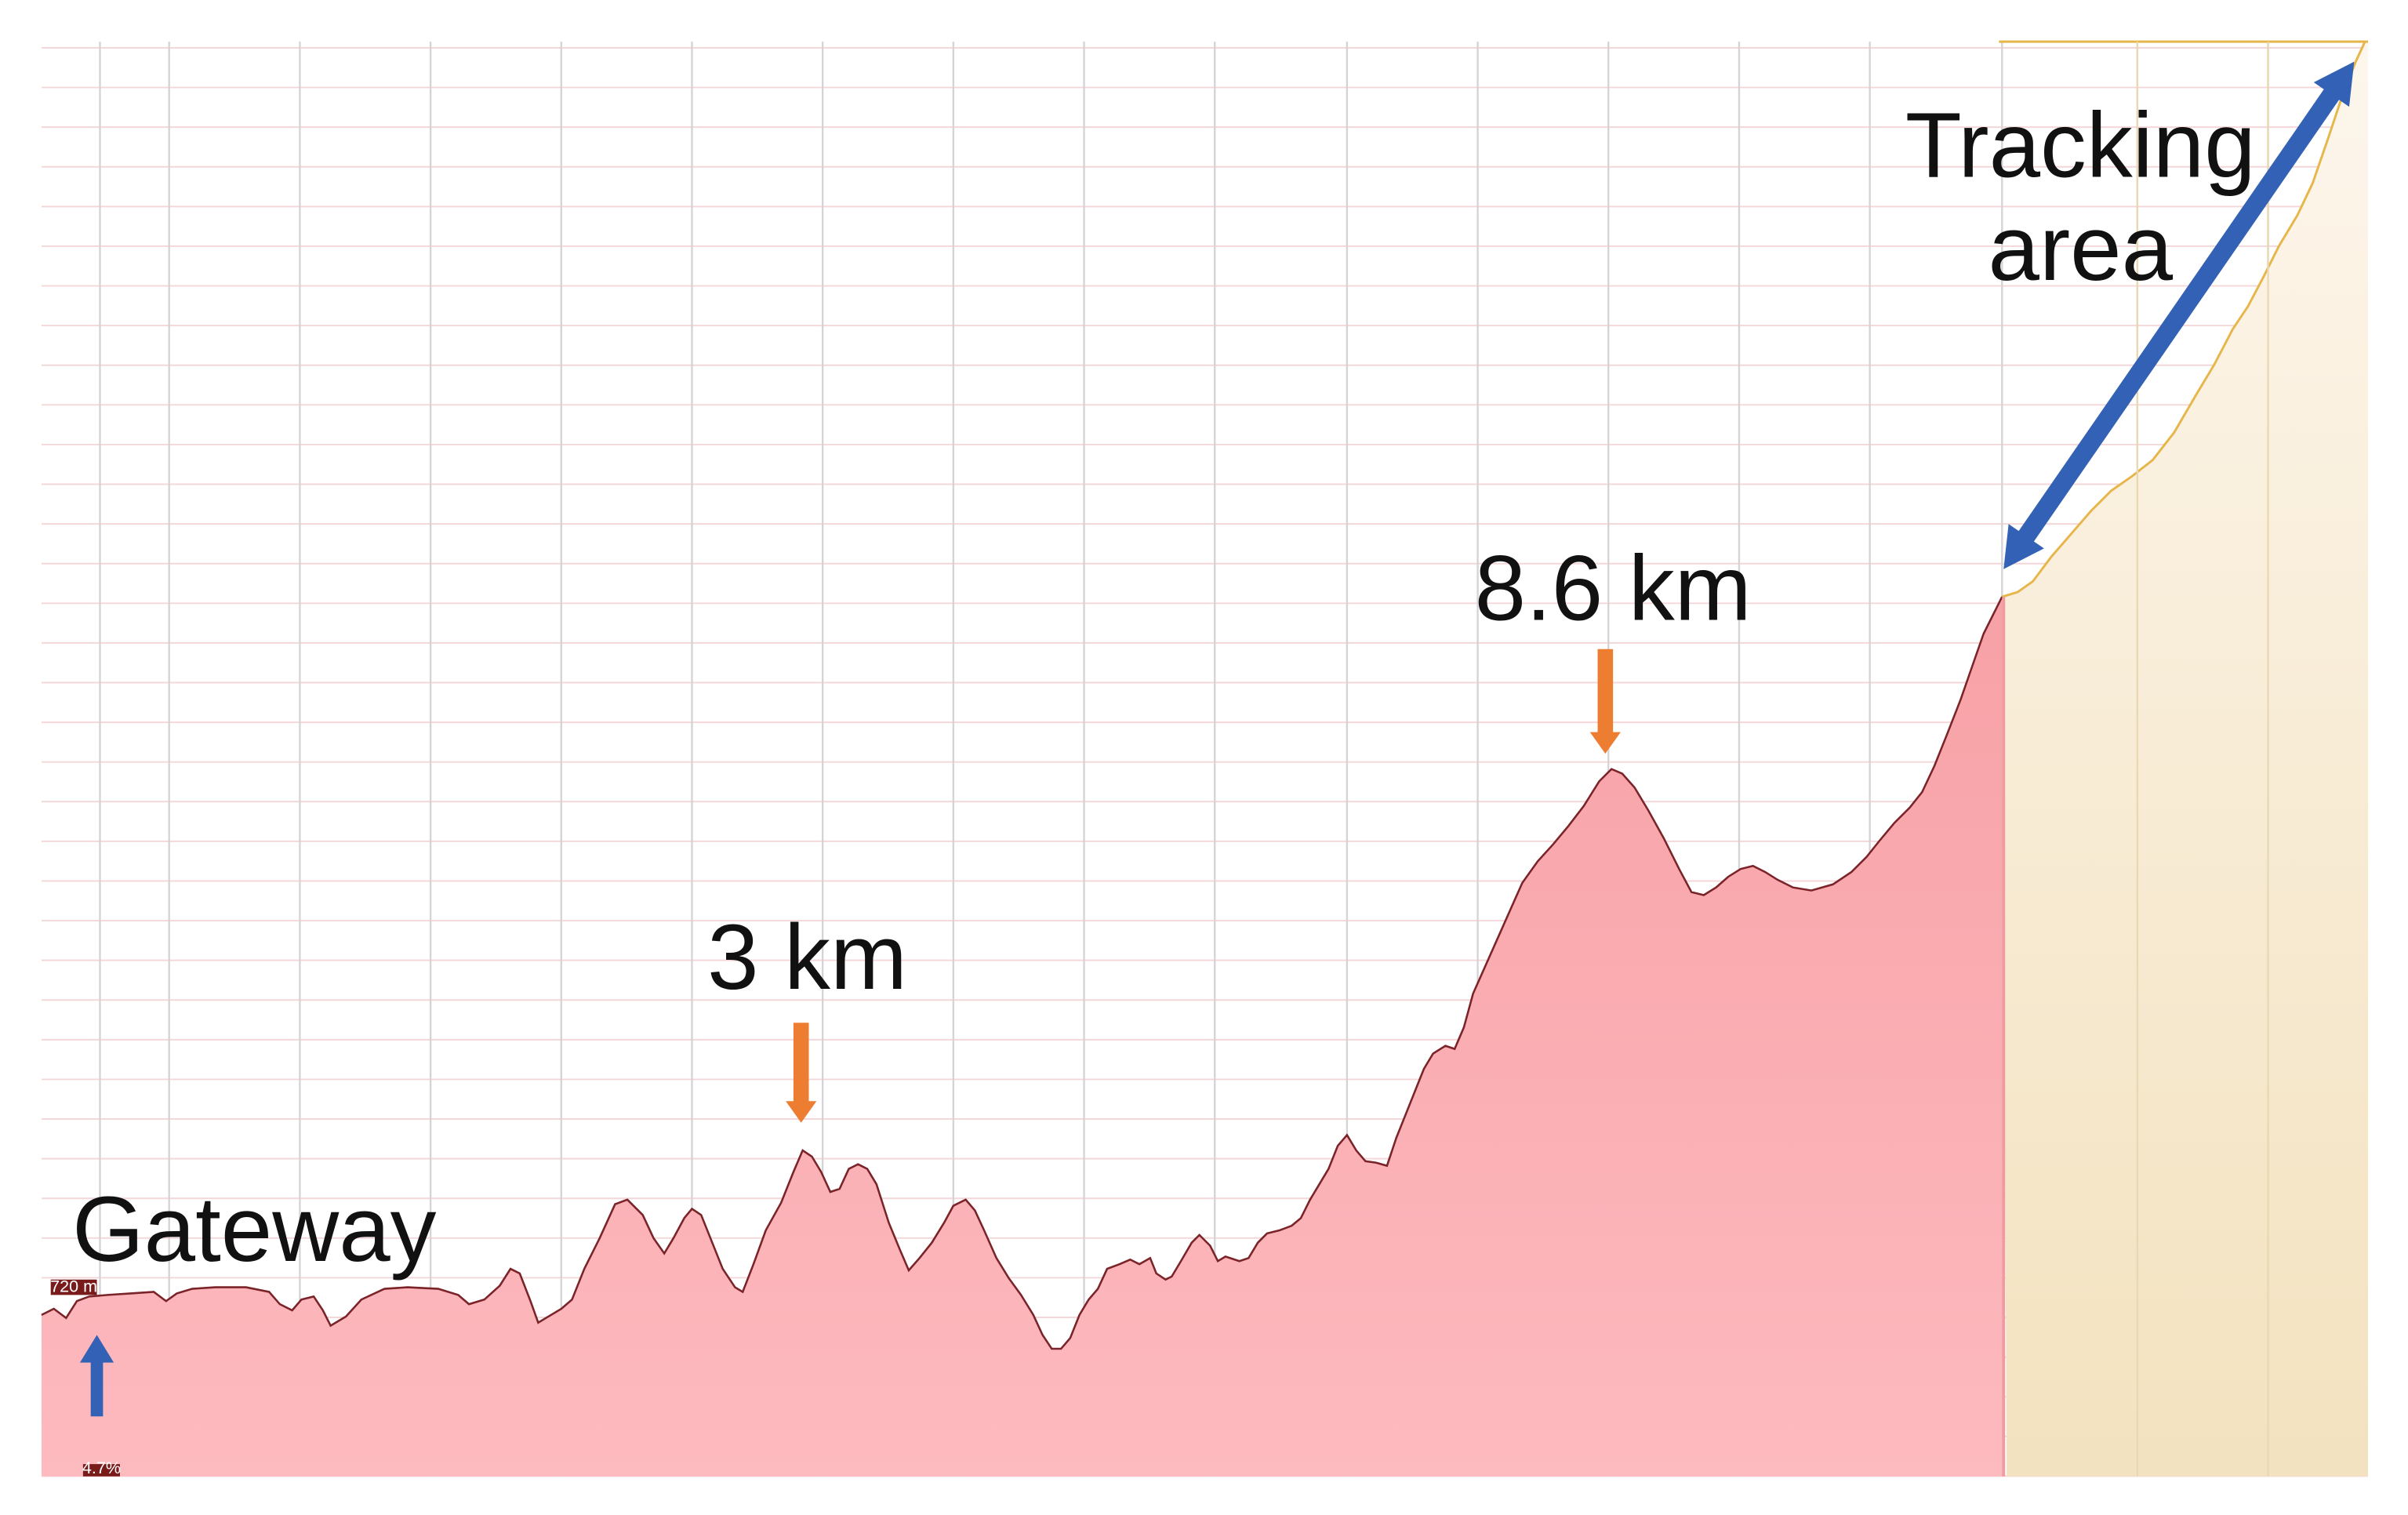  I want to click on annotation-3km: 3 km, so click(807, 957).